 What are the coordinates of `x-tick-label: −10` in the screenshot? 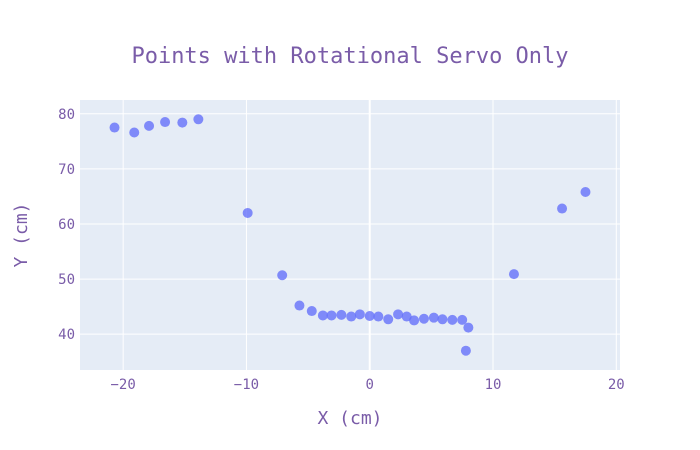 It's located at (246, 385).